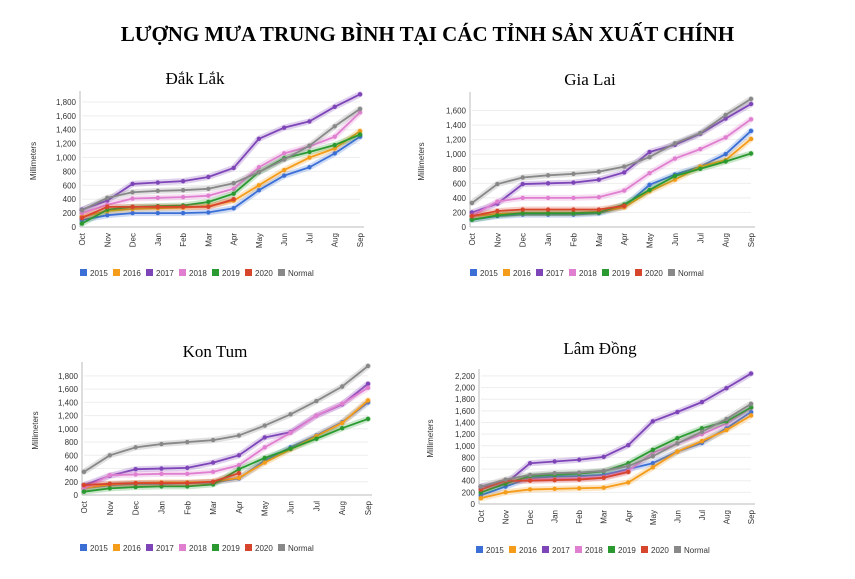  I want to click on chart-title: Kon Tum, so click(215, 351).